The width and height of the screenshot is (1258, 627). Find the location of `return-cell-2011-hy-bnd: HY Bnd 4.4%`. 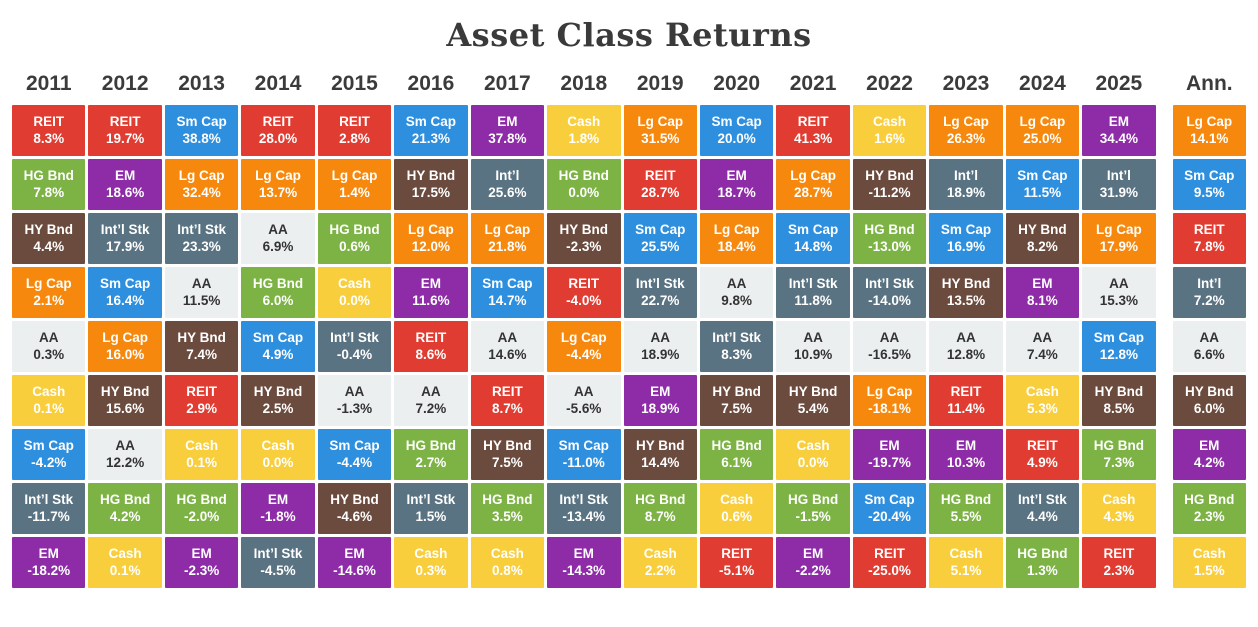

return-cell-2011-hy-bnd: HY Bnd 4.4% is located at coordinates (49, 238).